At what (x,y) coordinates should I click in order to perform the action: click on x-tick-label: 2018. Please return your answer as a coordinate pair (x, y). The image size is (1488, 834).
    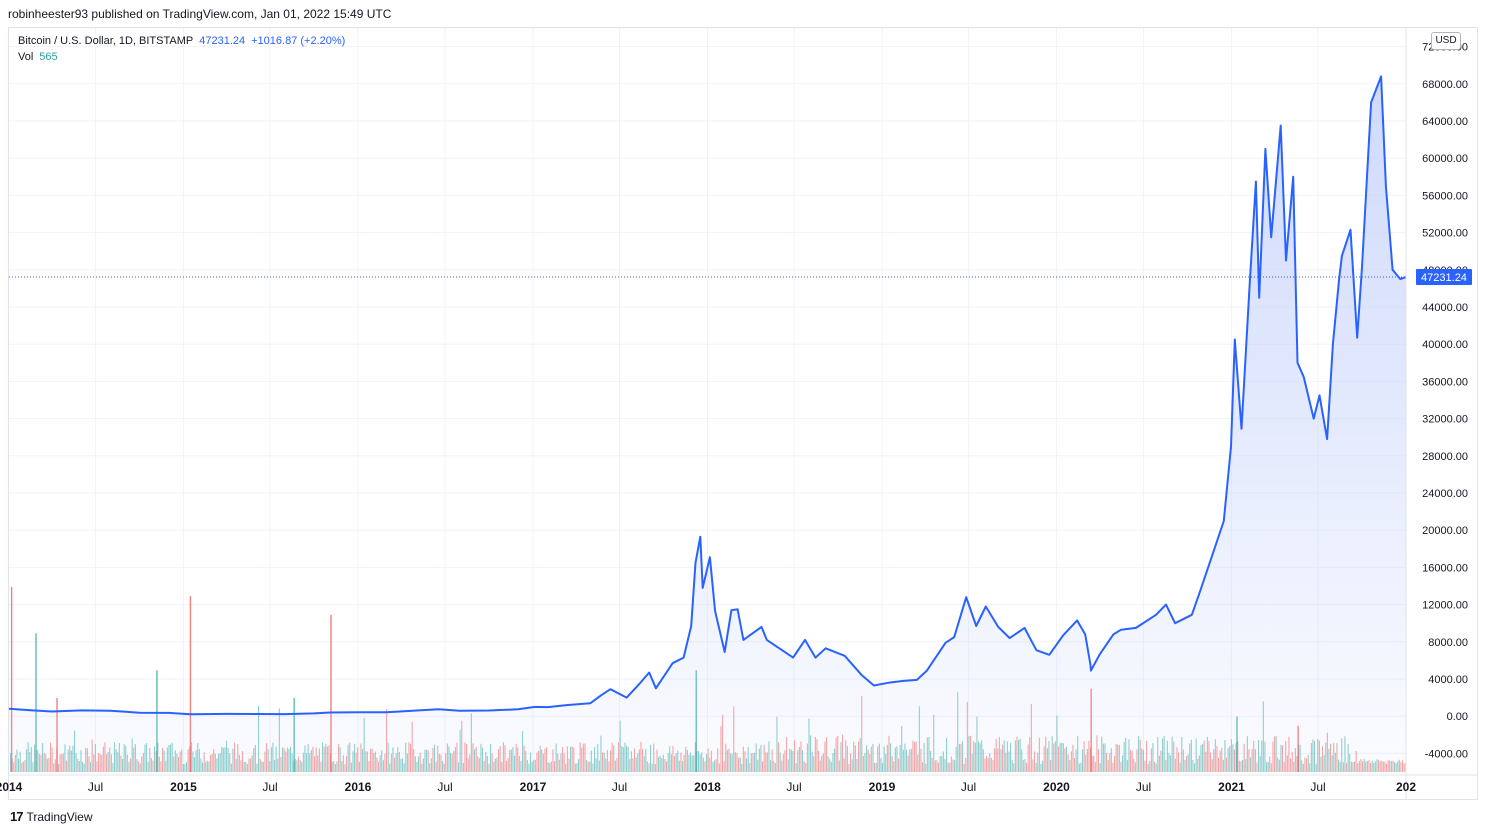
    Looking at the image, I should click on (707, 787).